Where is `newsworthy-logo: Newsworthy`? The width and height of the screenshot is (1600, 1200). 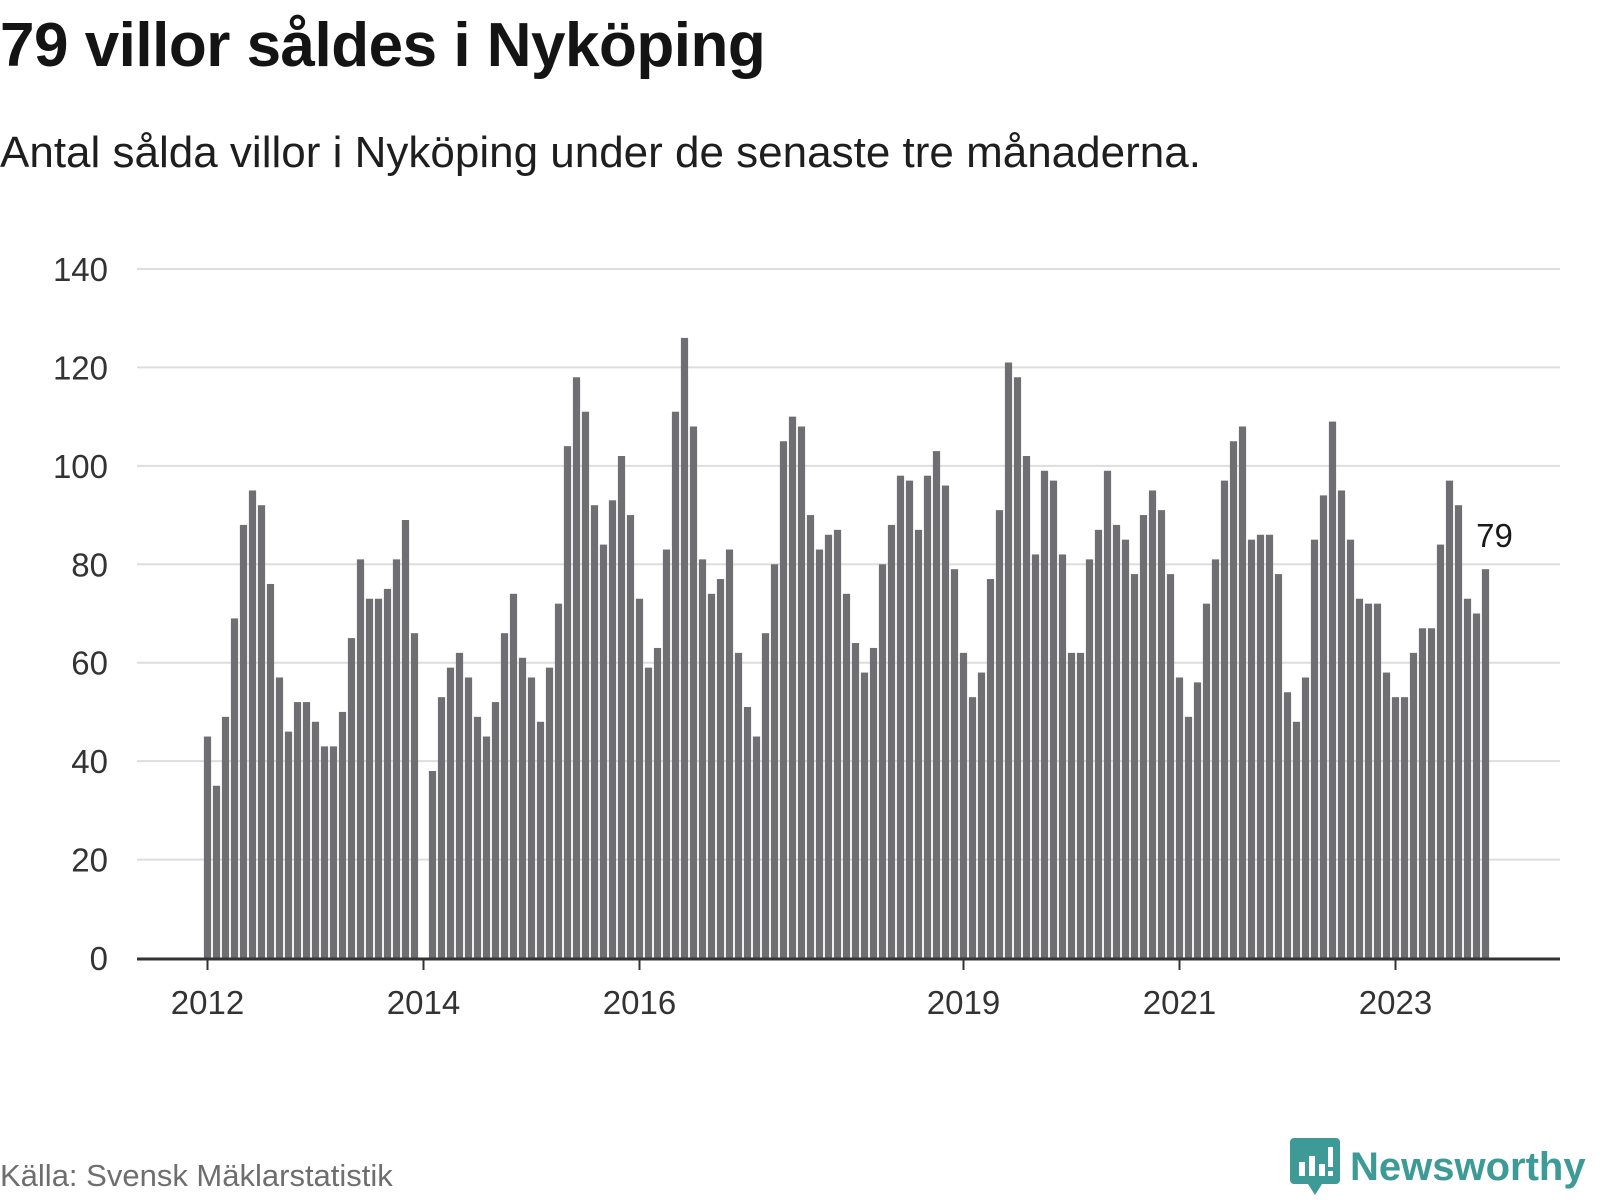 newsworthy-logo: Newsworthy is located at coordinates (1438, 1167).